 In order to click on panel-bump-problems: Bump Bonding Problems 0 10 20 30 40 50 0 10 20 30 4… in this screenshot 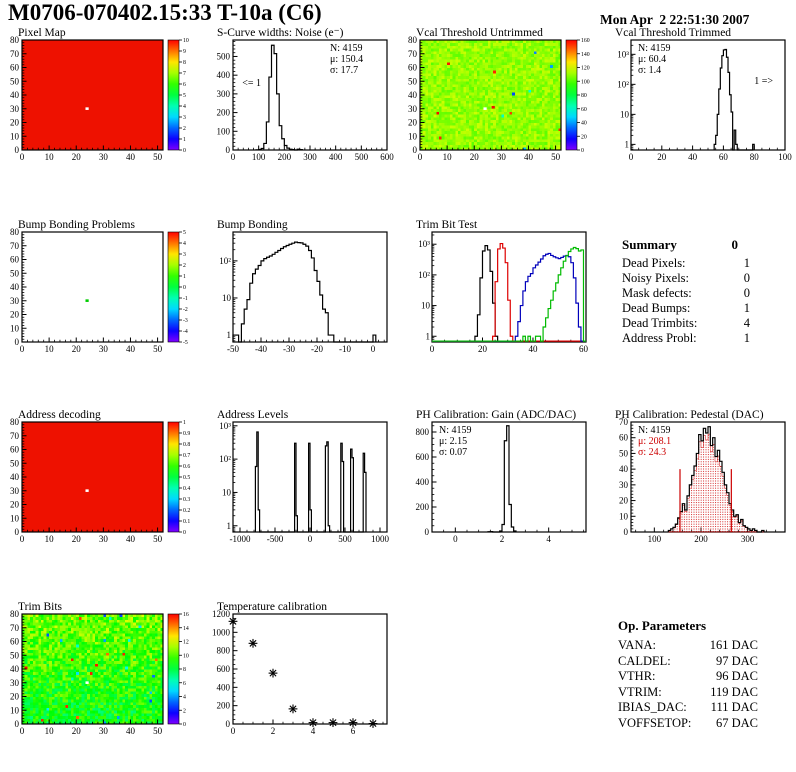, I will do `click(99, 300)`.